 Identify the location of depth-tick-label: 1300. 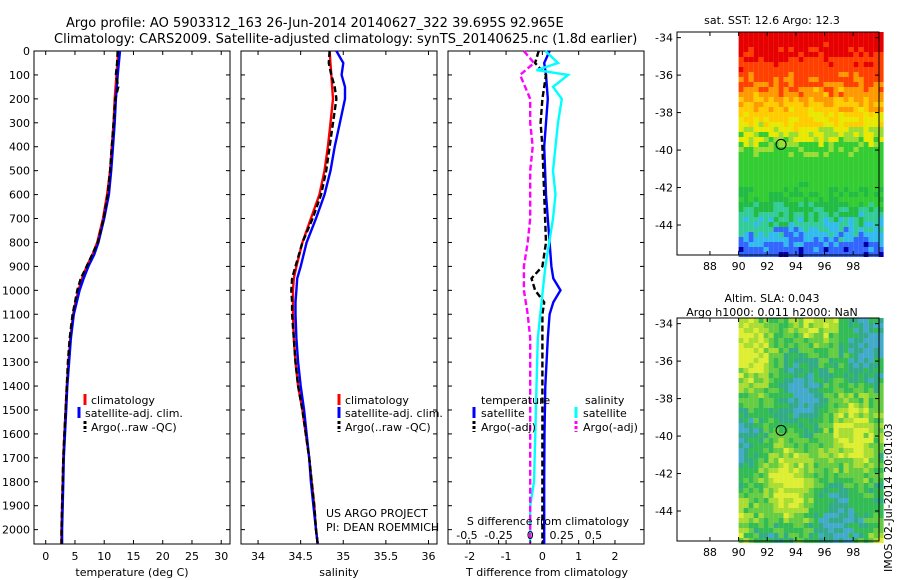
(16, 362).